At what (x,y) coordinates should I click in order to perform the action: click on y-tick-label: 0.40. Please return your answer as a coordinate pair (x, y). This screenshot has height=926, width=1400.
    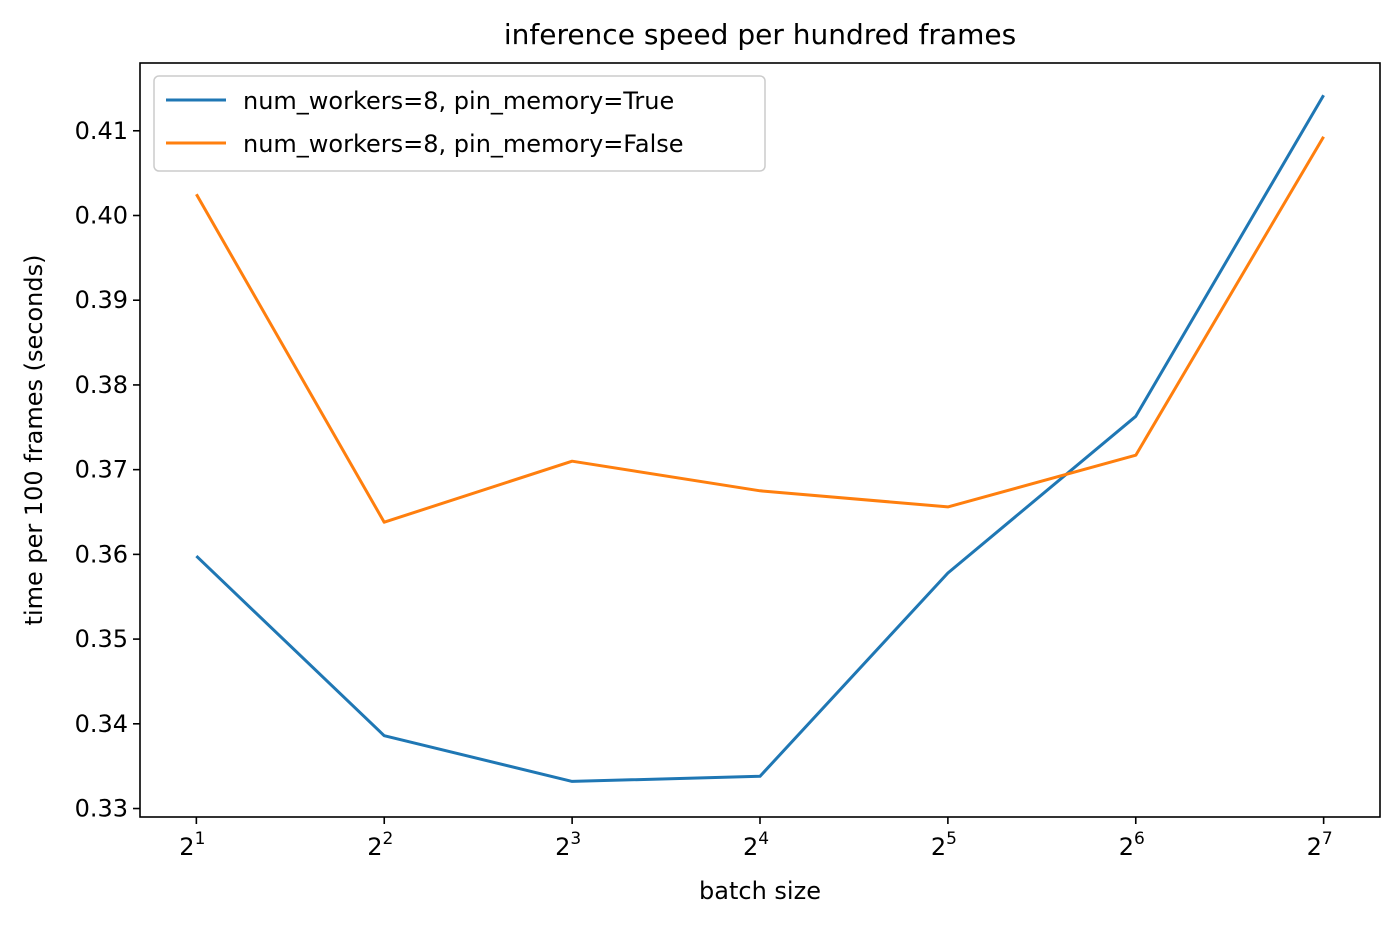
    Looking at the image, I should click on (101, 215).